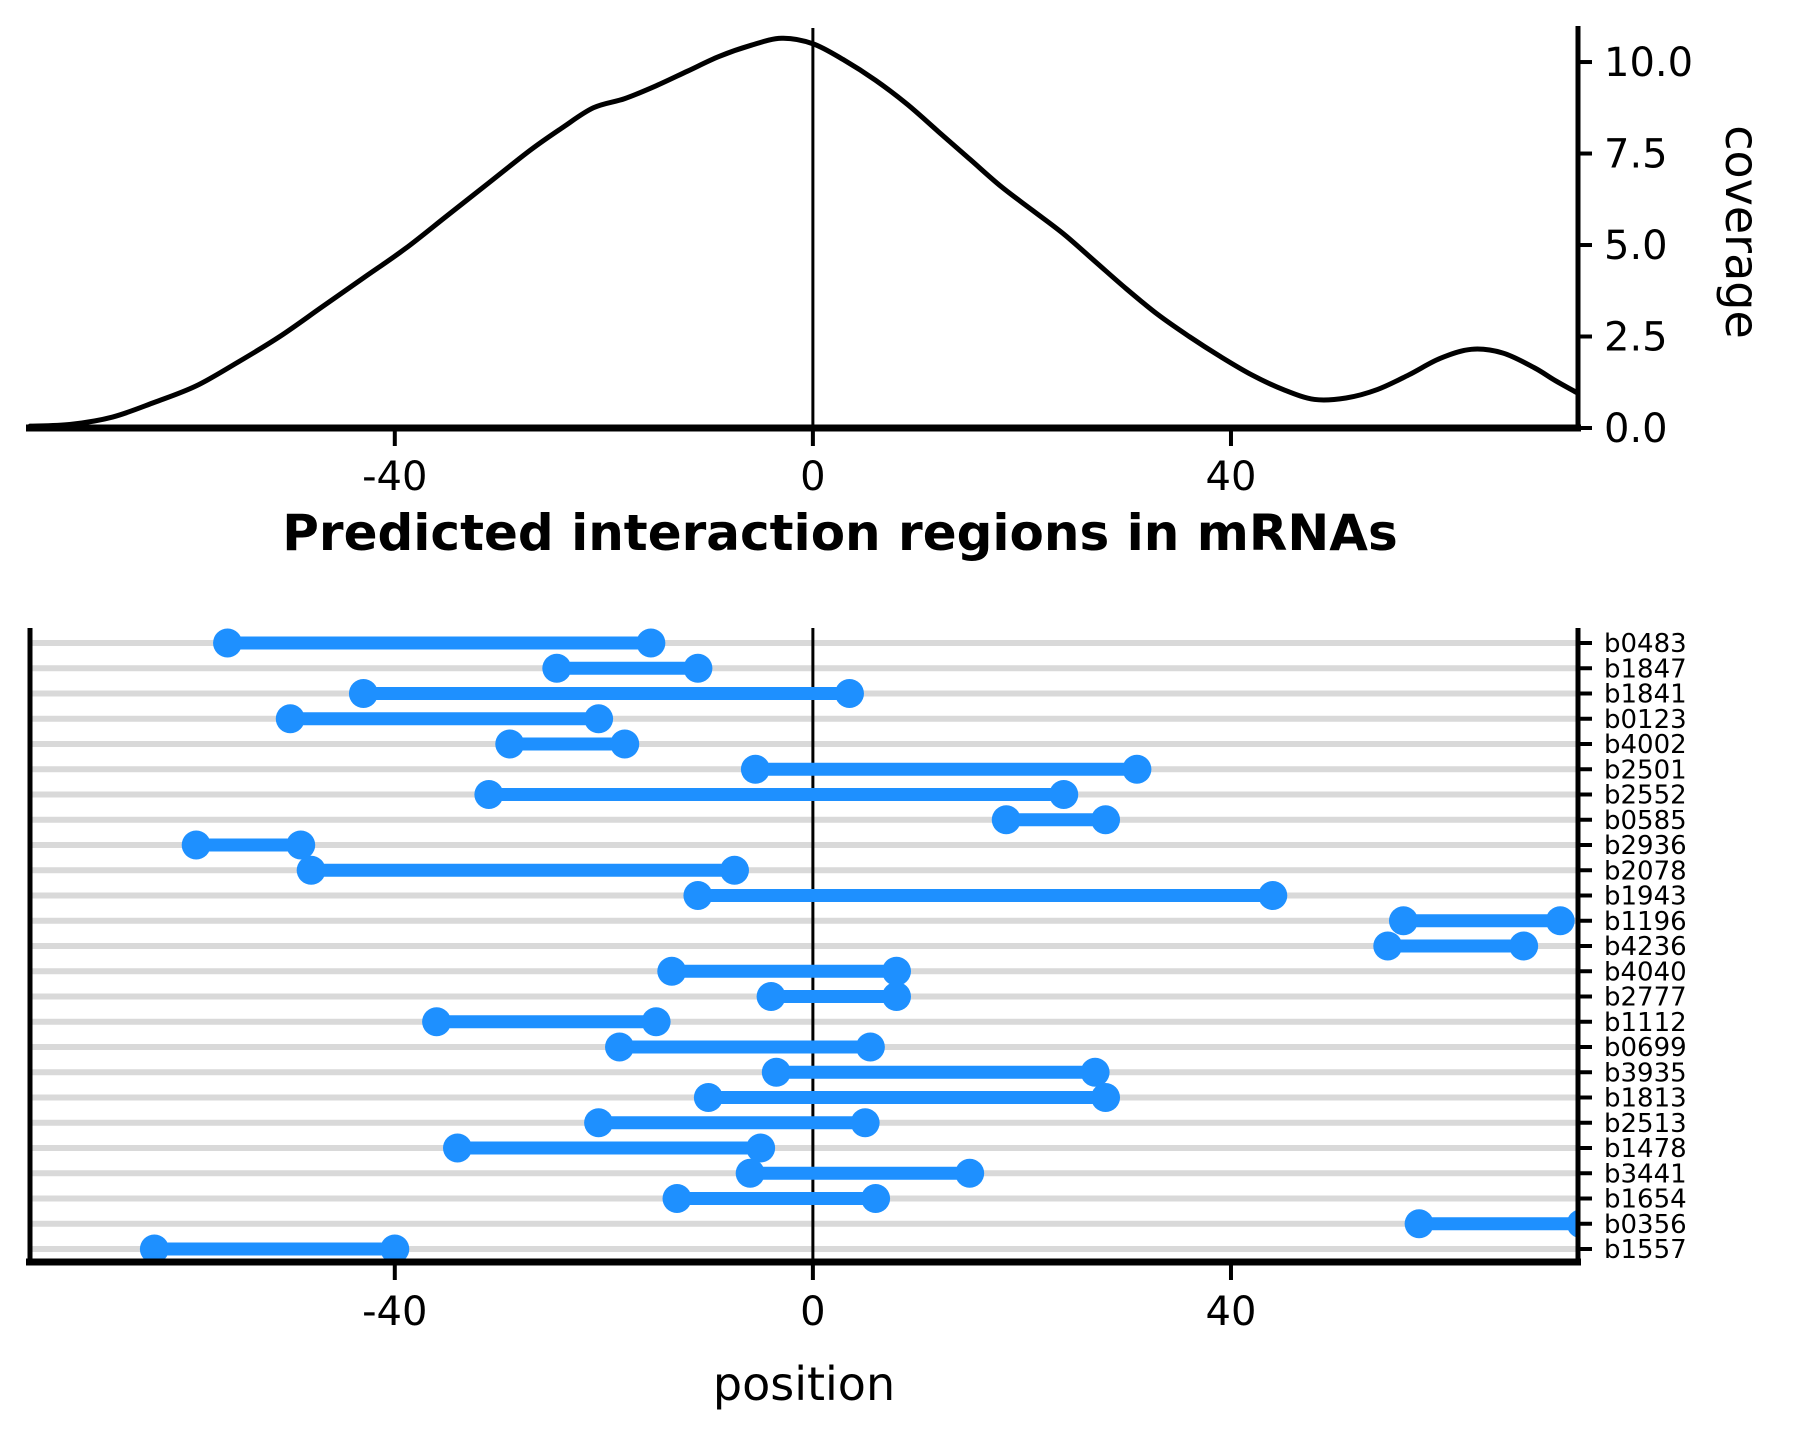 The height and width of the screenshot is (1433, 1800). Describe the element at coordinates (1636, 429) in the screenshot. I see `coverage-y-tick-label: 0.0` at that location.